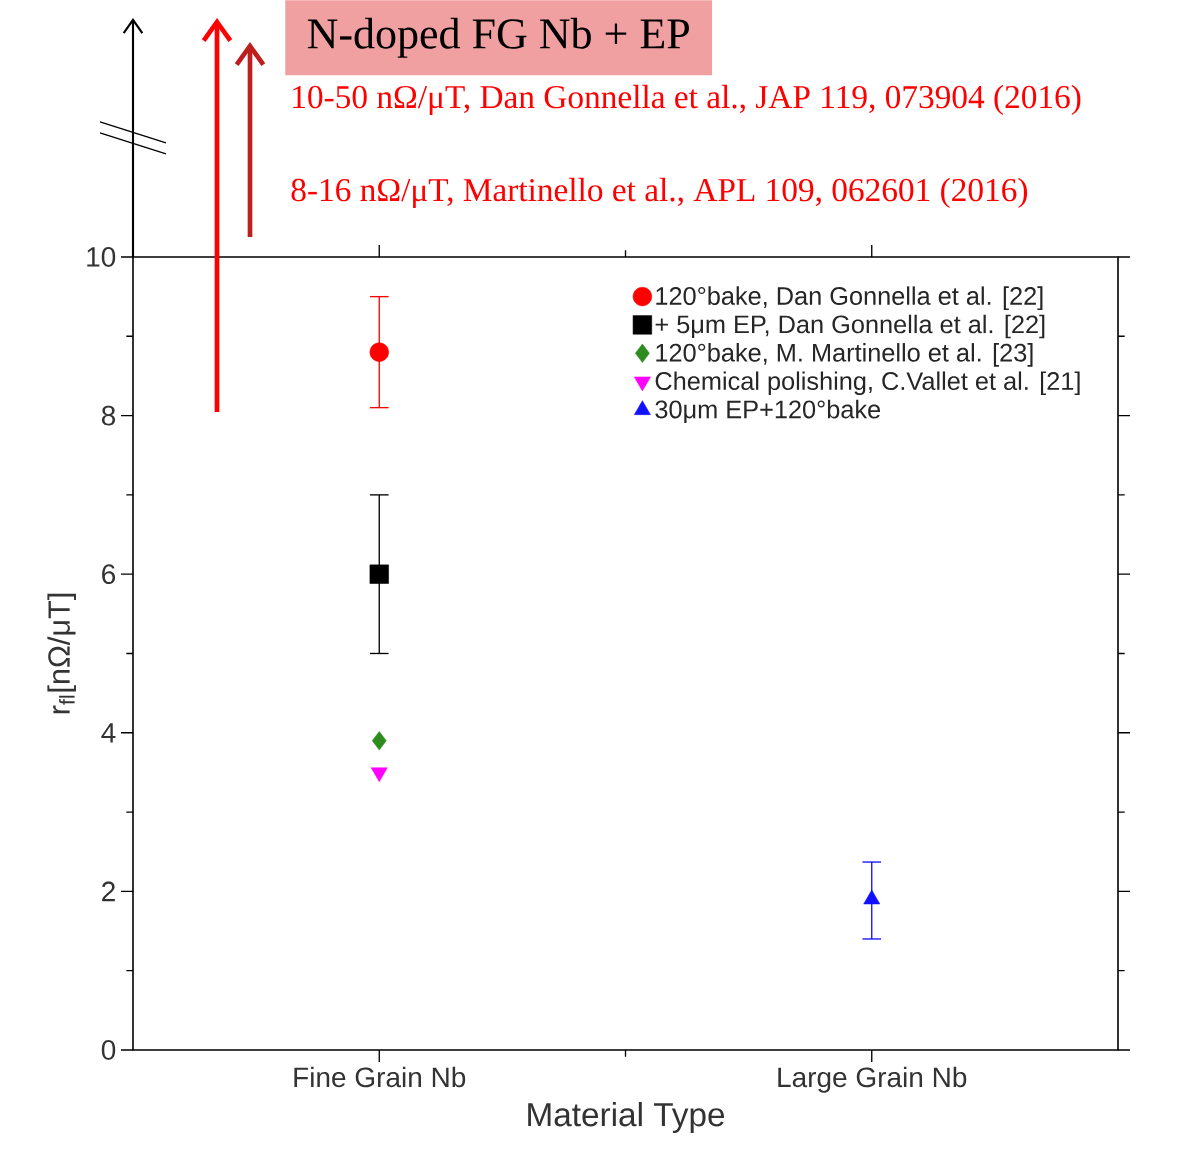  Describe the element at coordinates (872, 1079) in the screenshot. I see `x-tick-label: Large Grain Nb` at that location.